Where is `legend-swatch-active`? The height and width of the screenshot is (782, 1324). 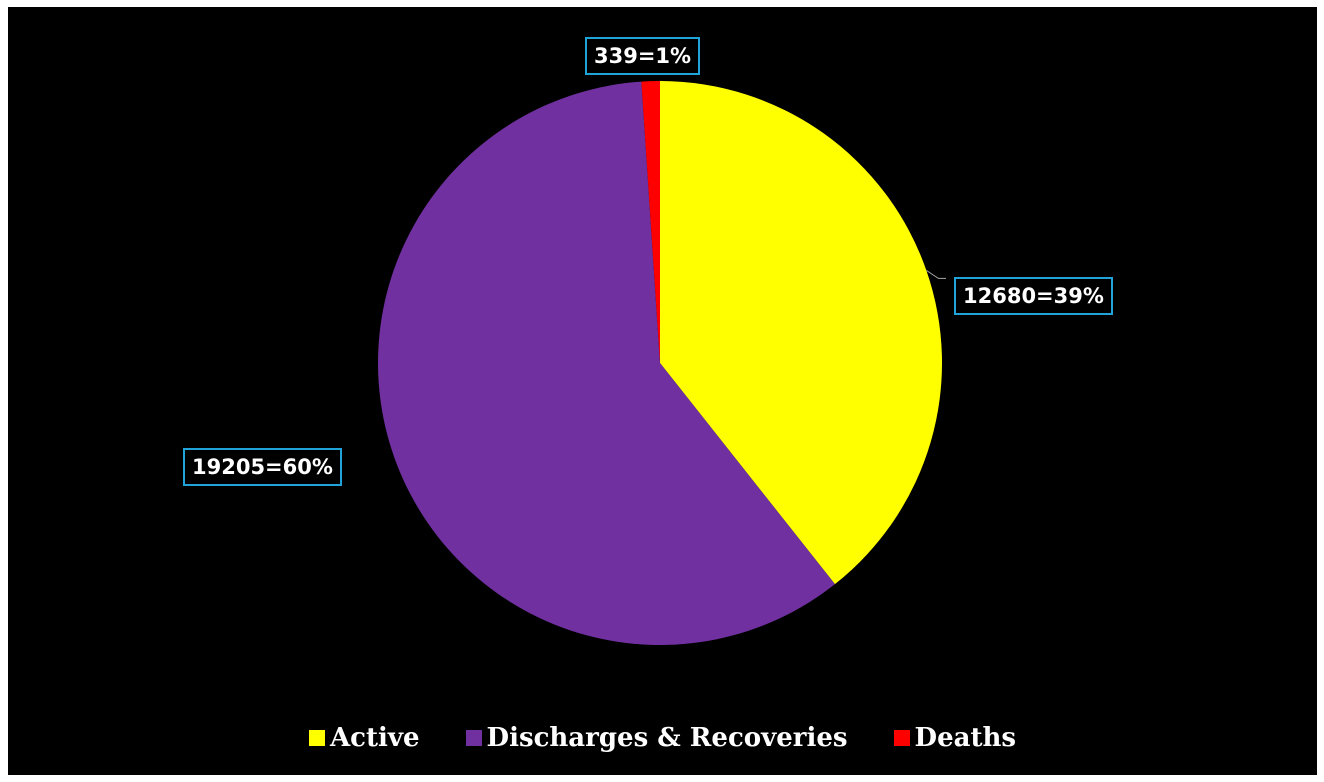
legend-swatch-active is located at coordinates (316, 738).